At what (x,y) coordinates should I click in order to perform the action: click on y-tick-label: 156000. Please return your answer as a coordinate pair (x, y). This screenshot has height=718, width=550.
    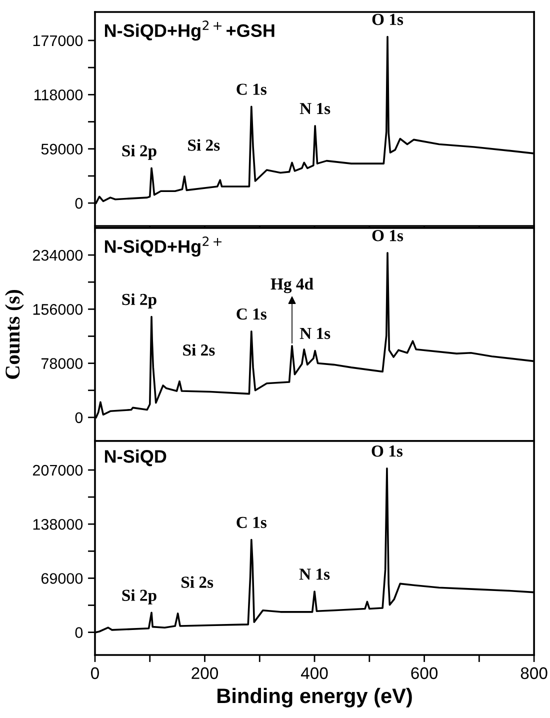
    Looking at the image, I should click on (58, 309).